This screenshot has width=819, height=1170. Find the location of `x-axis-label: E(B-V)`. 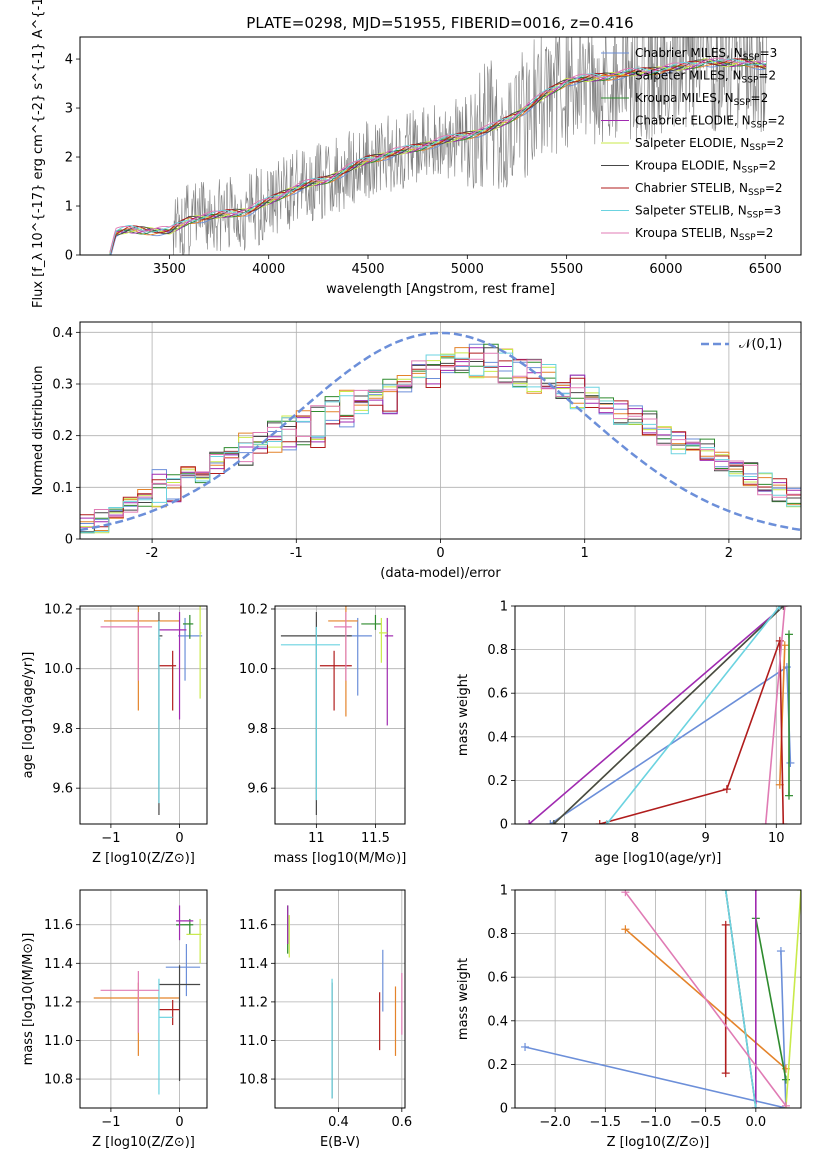

x-axis-label: E(B-V) is located at coordinates (340, 1142).